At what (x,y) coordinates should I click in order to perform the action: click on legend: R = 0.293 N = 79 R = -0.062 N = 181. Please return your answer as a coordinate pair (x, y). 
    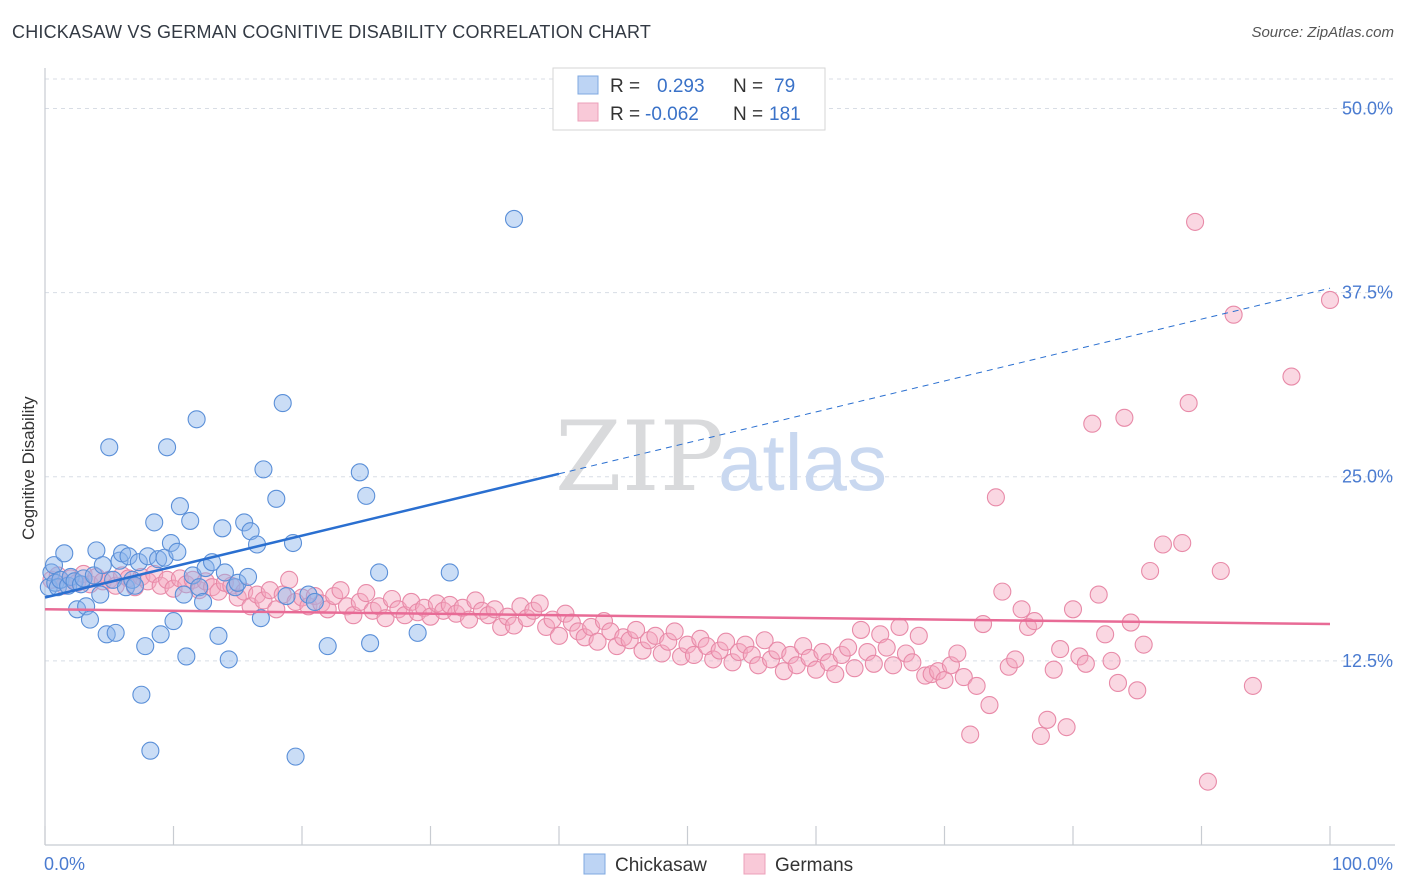
    Looking at the image, I should click on (689, 99).